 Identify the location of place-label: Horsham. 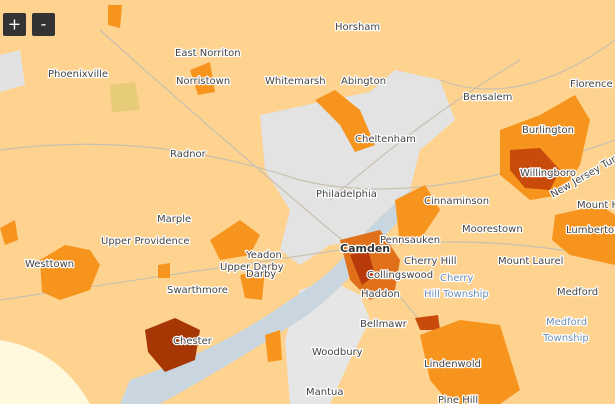
(357, 27).